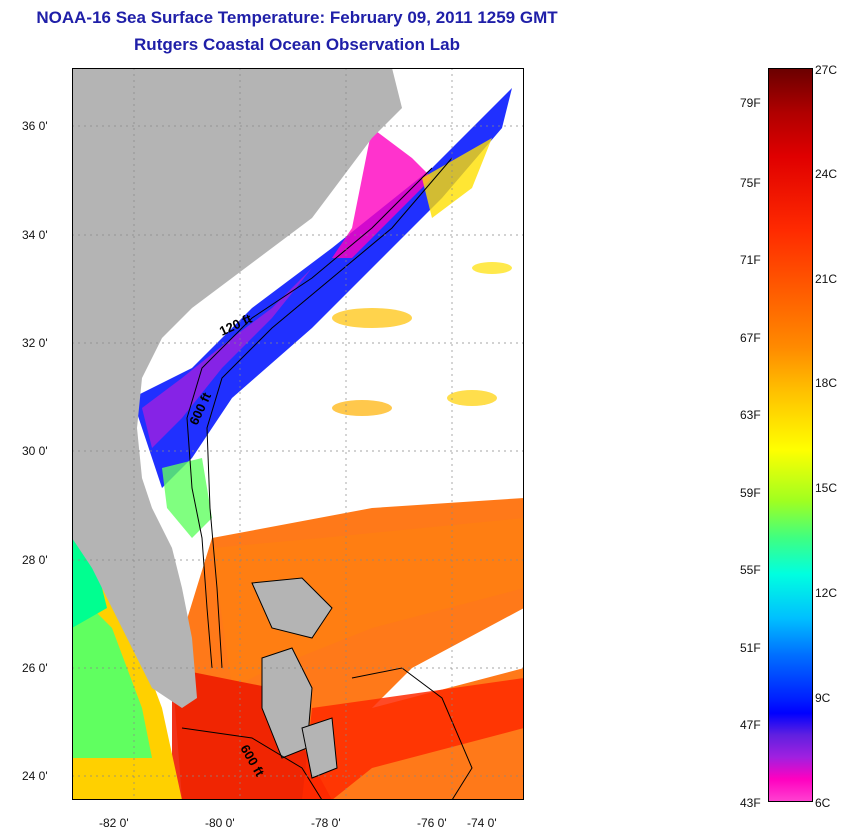 This screenshot has height=832, width=841. Describe the element at coordinates (750, 803) in the screenshot. I see `colorbar-f-label: 43F` at that location.